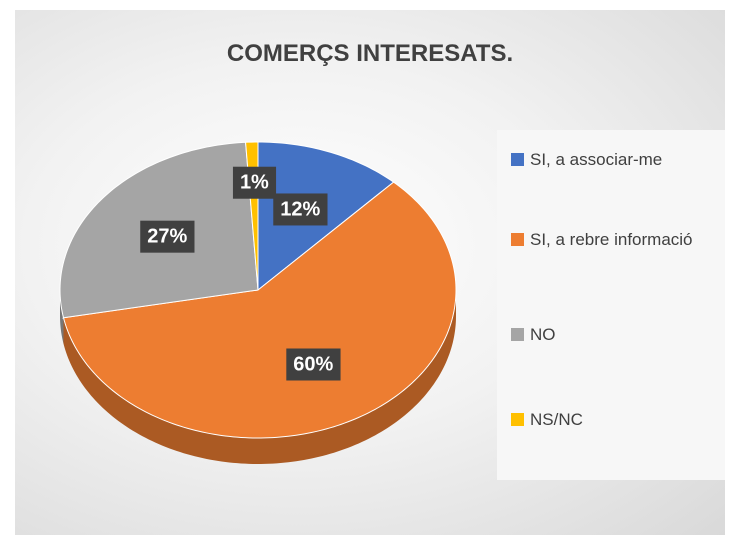 The width and height of the screenshot is (735, 541). Describe the element at coordinates (596, 159) in the screenshot. I see `legend-label: SI, a associar-me` at that location.